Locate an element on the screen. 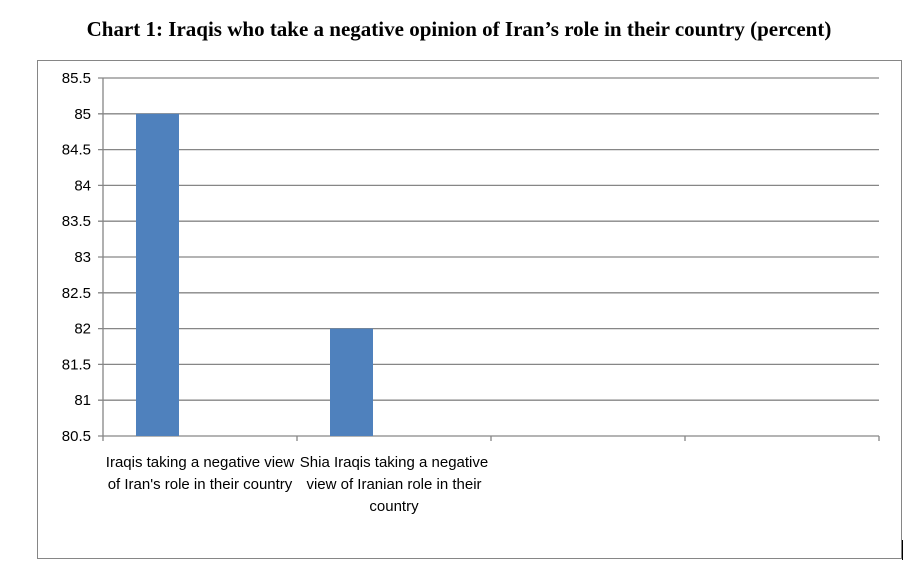 Image resolution: width=918 pixels, height=567 pixels. y-tick-label: 82 is located at coordinates (82, 329).